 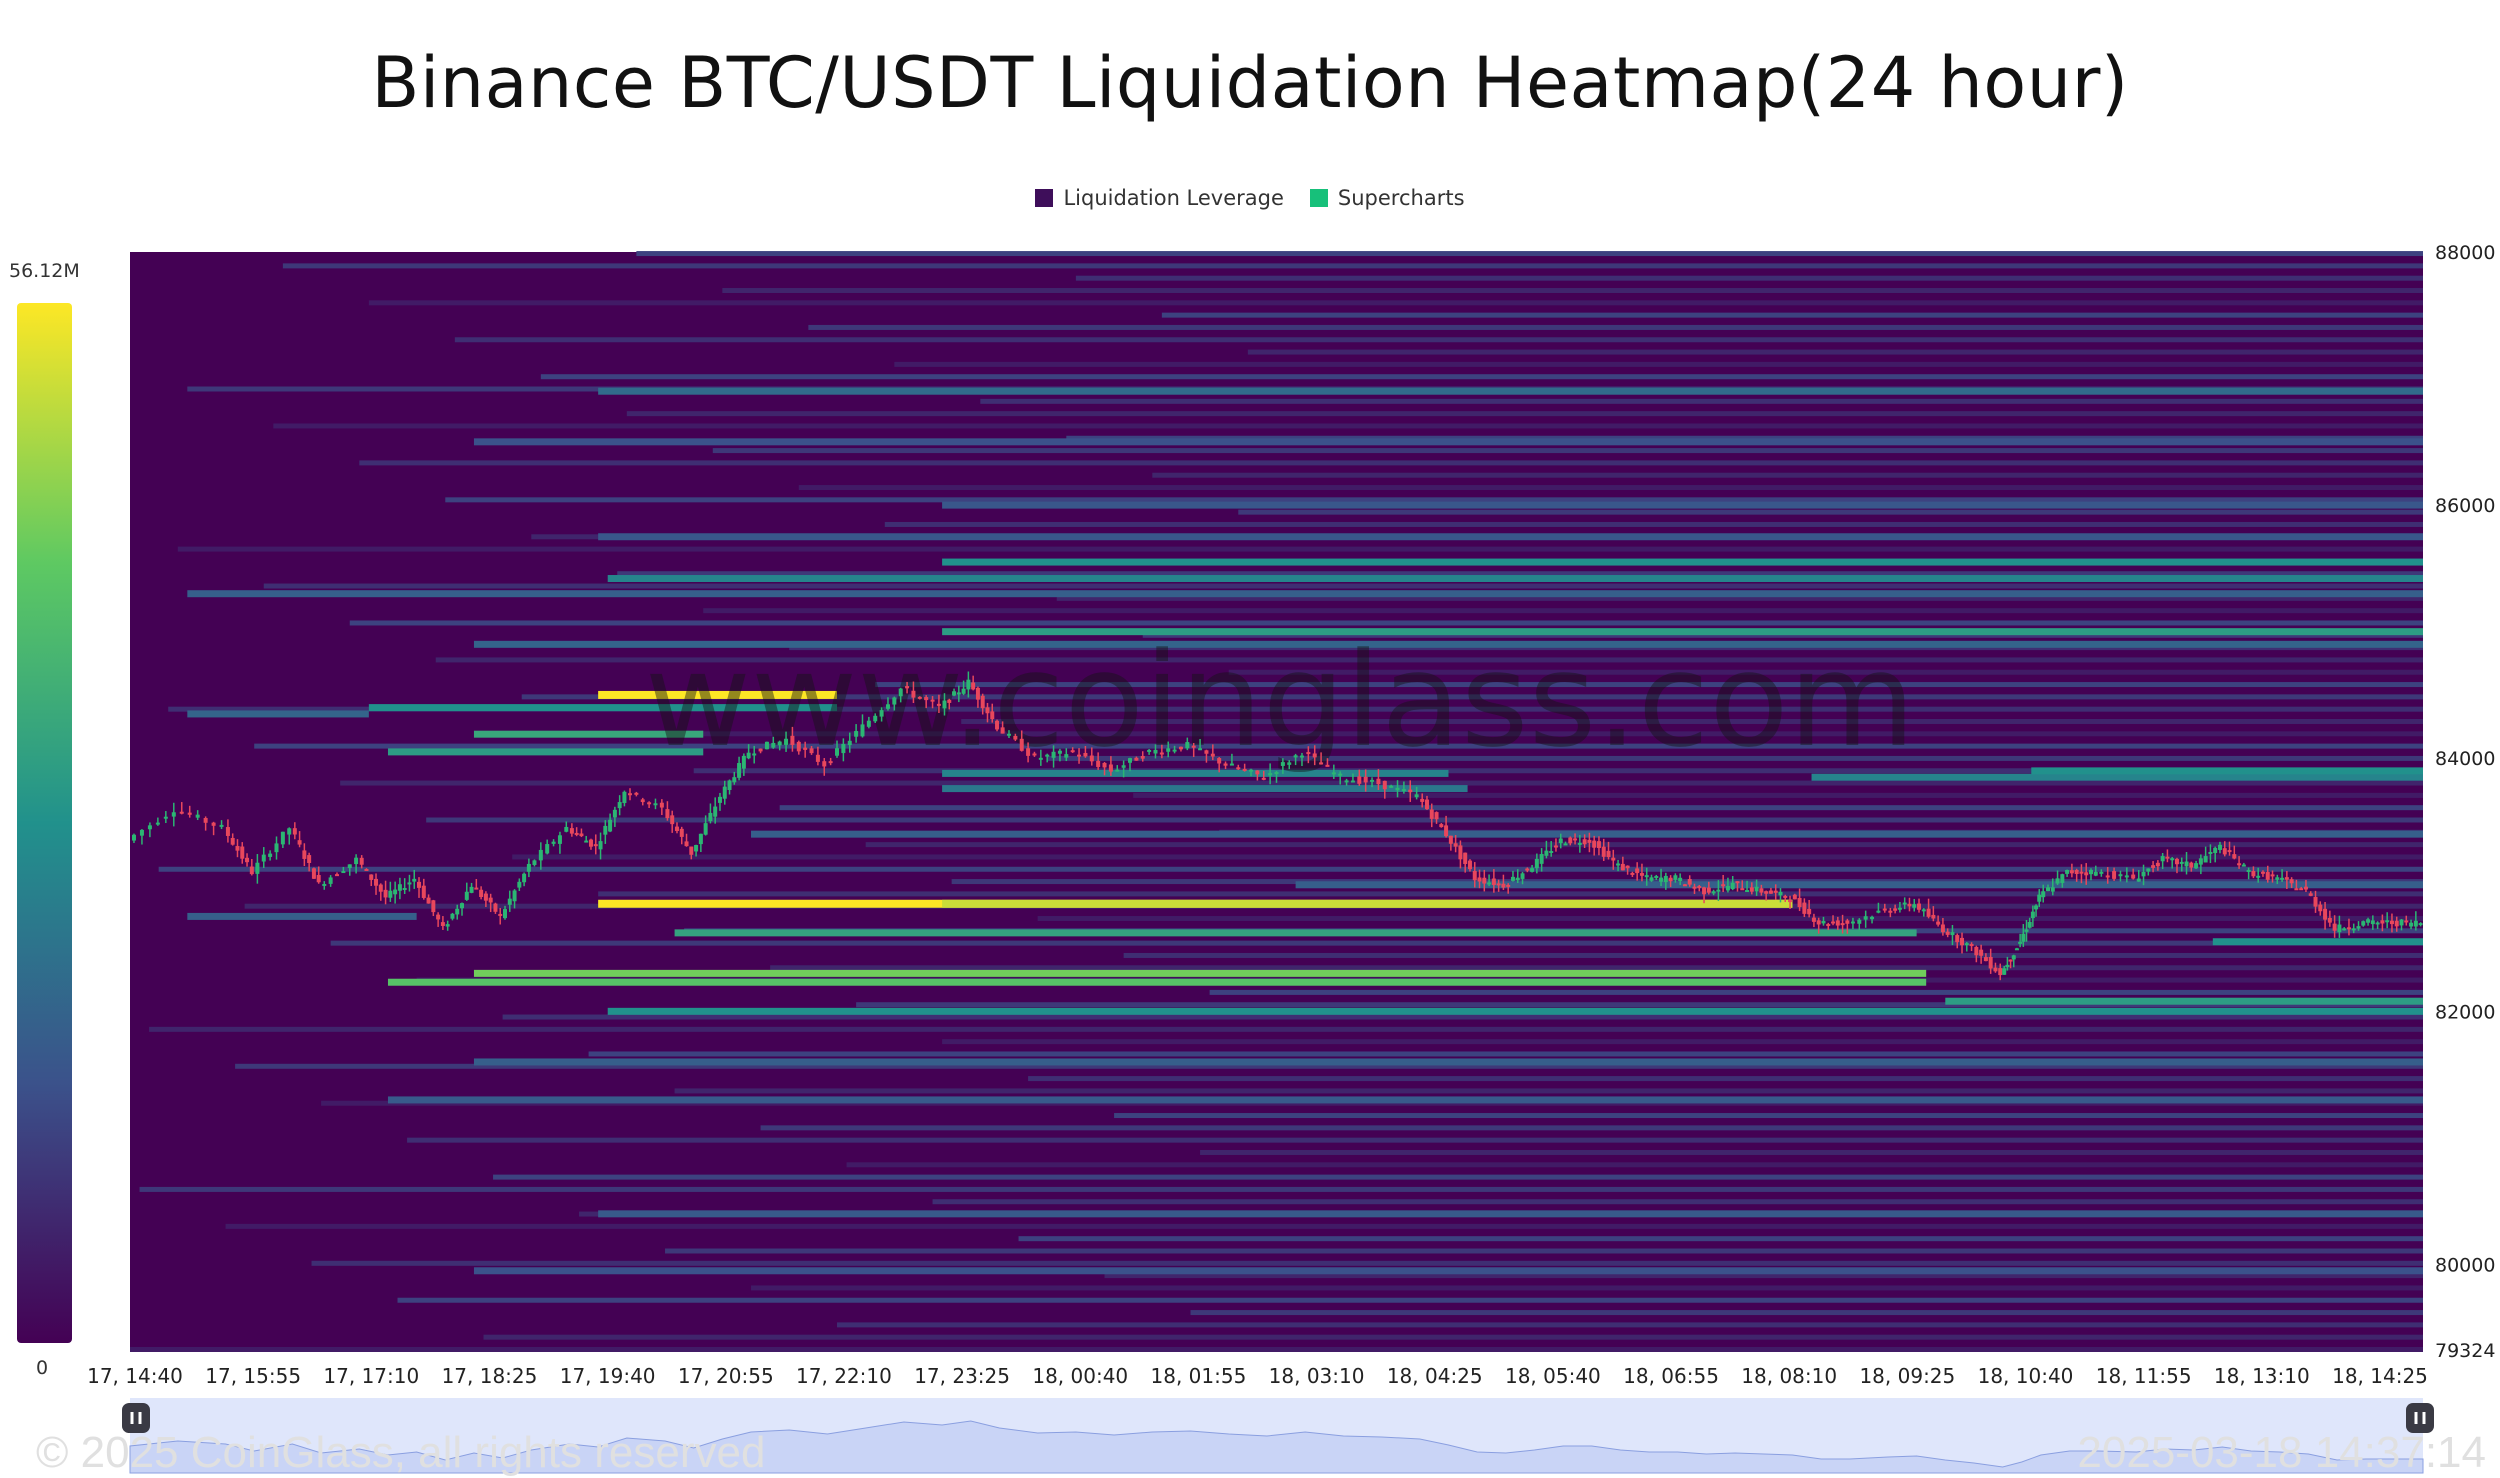 I want to click on pause-icon, so click(x=136, y=1418).